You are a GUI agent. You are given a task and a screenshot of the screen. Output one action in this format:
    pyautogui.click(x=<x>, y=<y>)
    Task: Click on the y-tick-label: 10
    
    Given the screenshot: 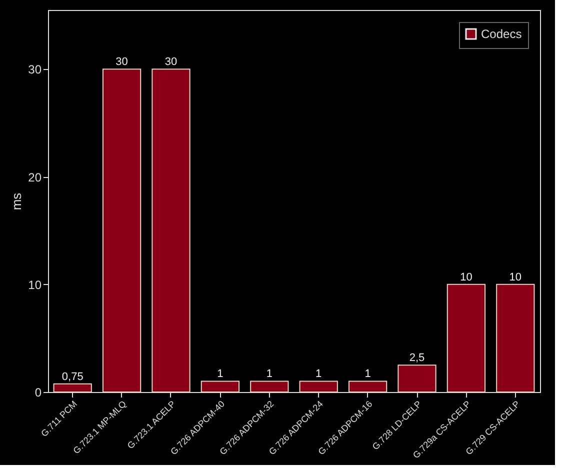 What is the action you would take?
    pyautogui.click(x=35, y=285)
    